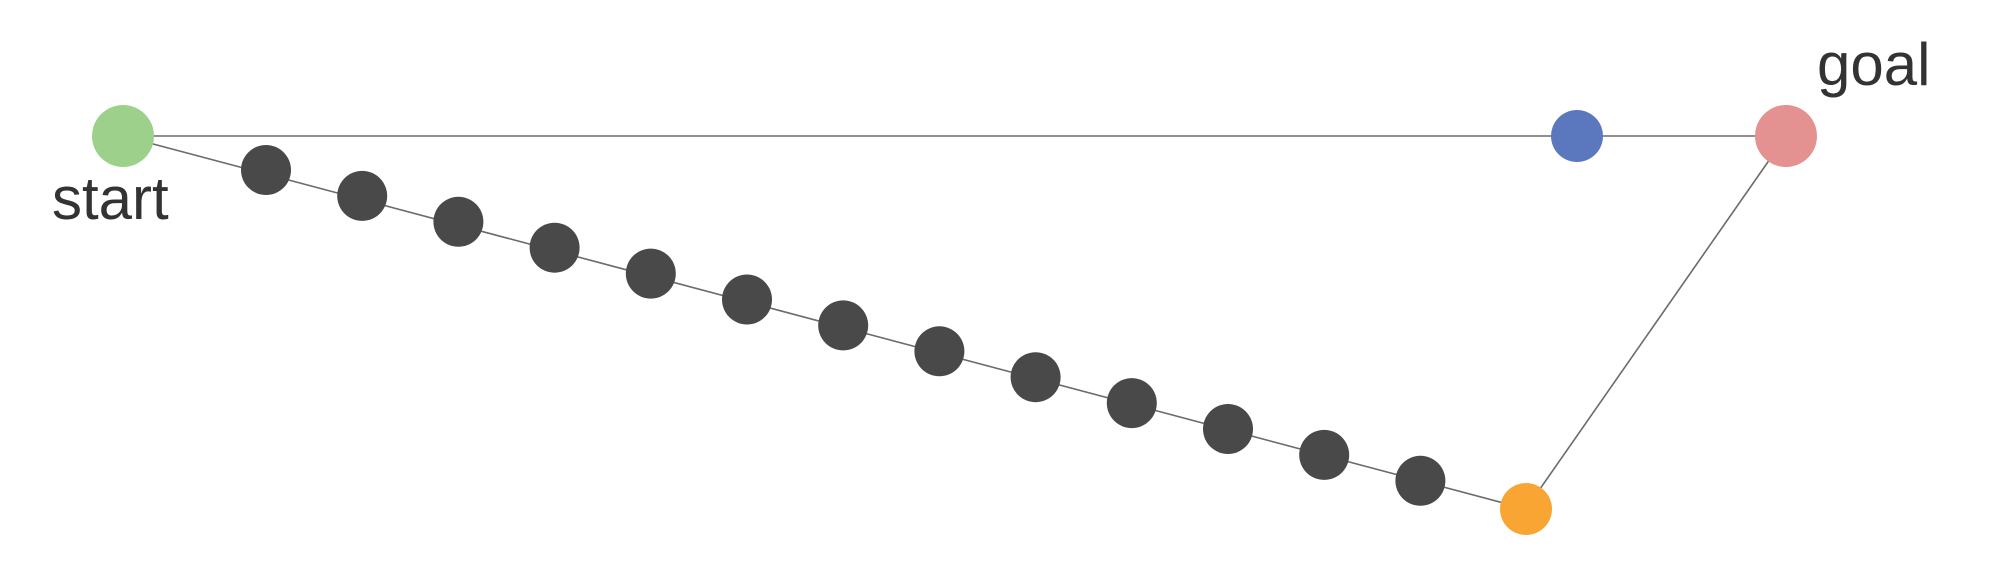  What do you see at coordinates (1526, 509) in the screenshot?
I see `detour-turn-node` at bounding box center [1526, 509].